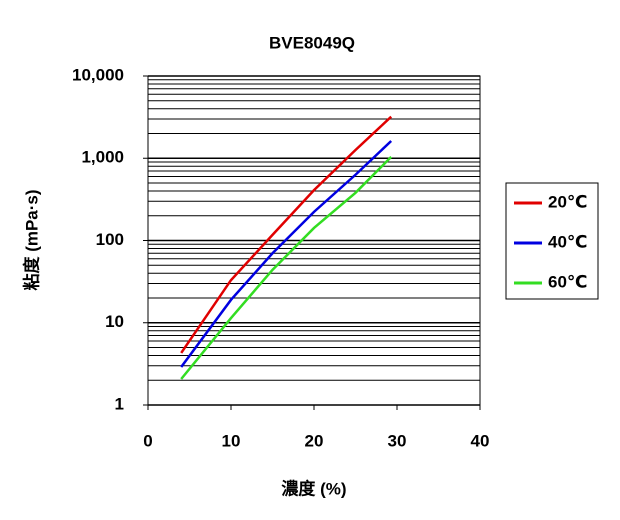  I want to click on x-tick-label: 20, so click(314, 440).